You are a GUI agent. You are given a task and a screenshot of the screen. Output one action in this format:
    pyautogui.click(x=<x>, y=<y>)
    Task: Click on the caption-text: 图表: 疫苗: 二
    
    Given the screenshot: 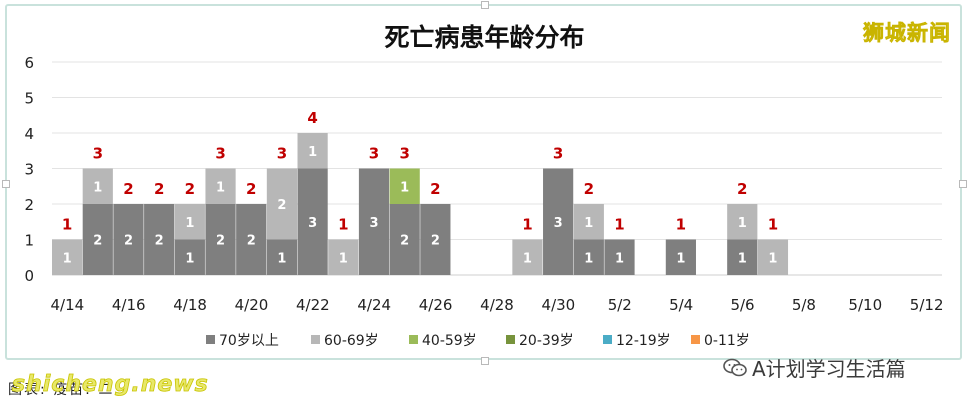 What is the action you would take?
    pyautogui.click(x=61, y=390)
    